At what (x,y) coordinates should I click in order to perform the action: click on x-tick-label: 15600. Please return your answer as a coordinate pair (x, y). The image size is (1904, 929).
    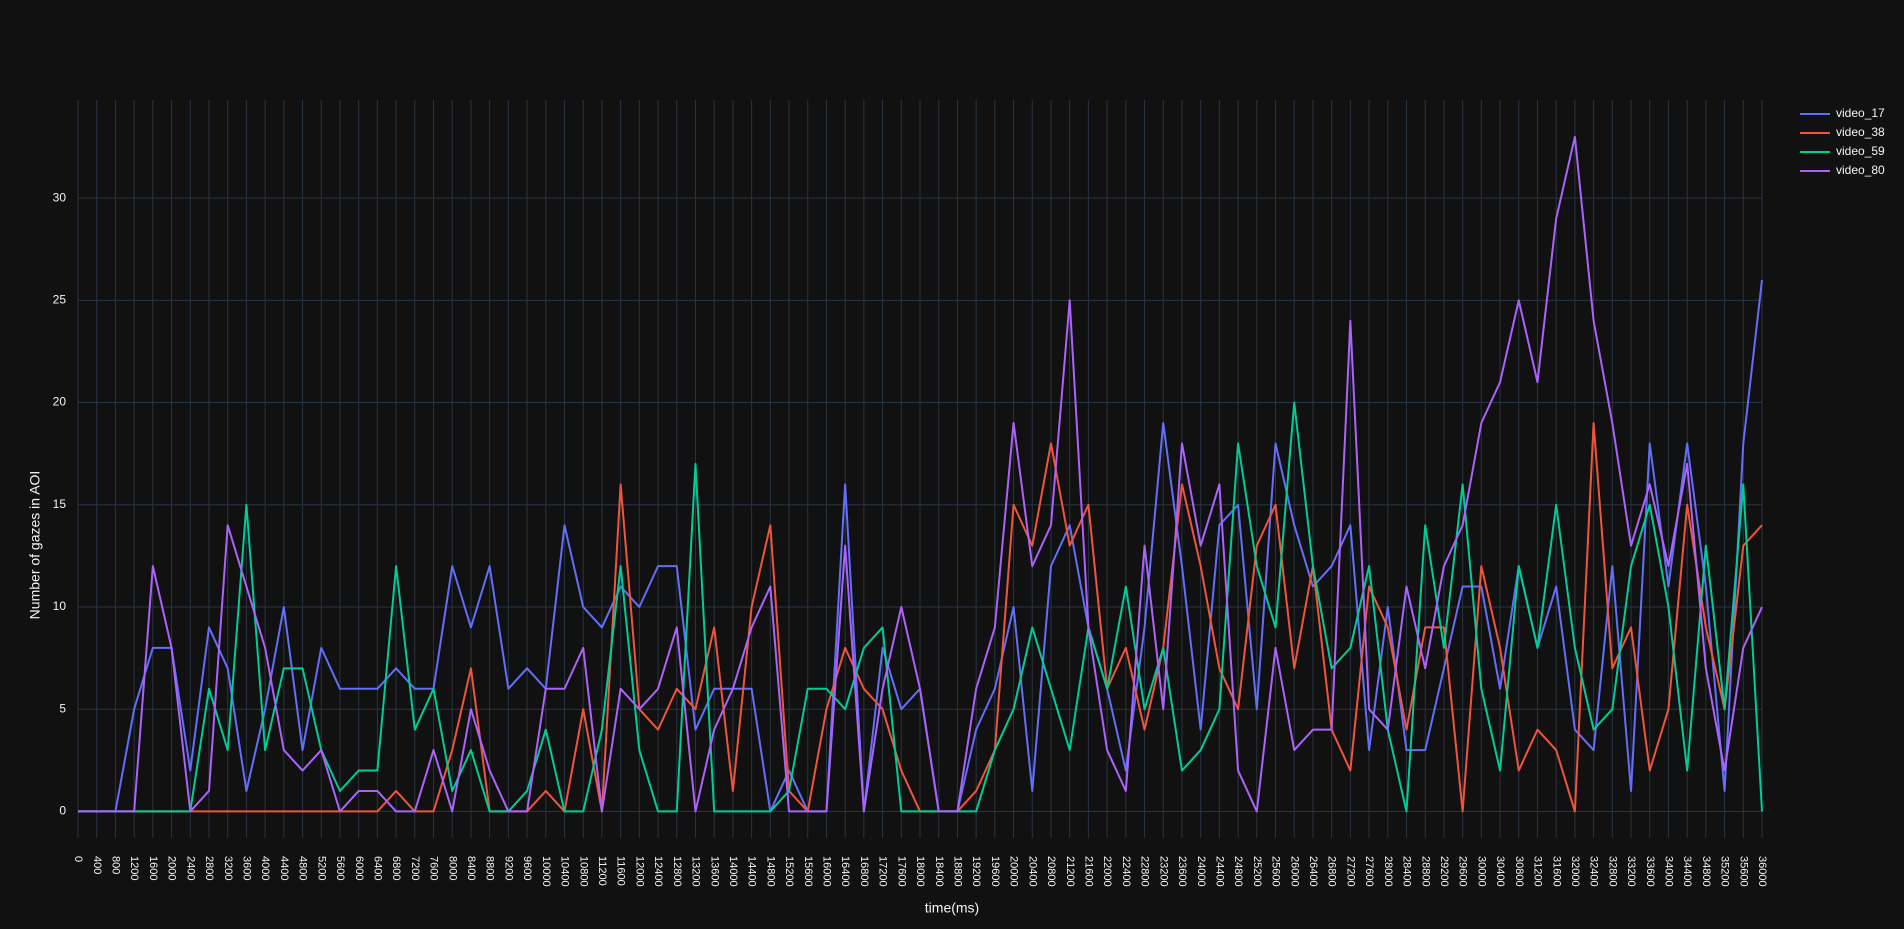
    Looking at the image, I should click on (808, 871).